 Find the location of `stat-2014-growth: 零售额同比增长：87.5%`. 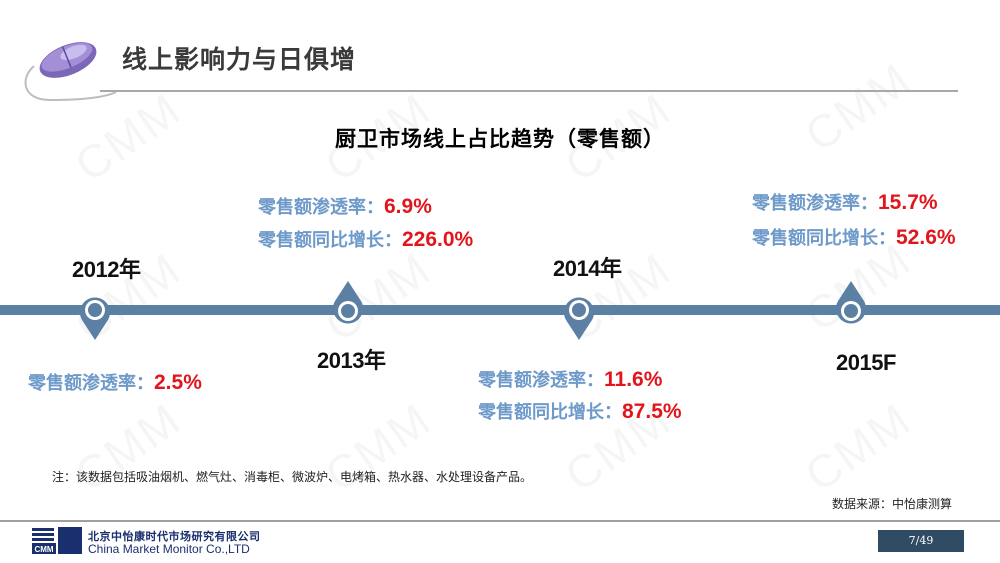

stat-2014-growth: 零售额同比增长：87.5% is located at coordinates (580, 411).